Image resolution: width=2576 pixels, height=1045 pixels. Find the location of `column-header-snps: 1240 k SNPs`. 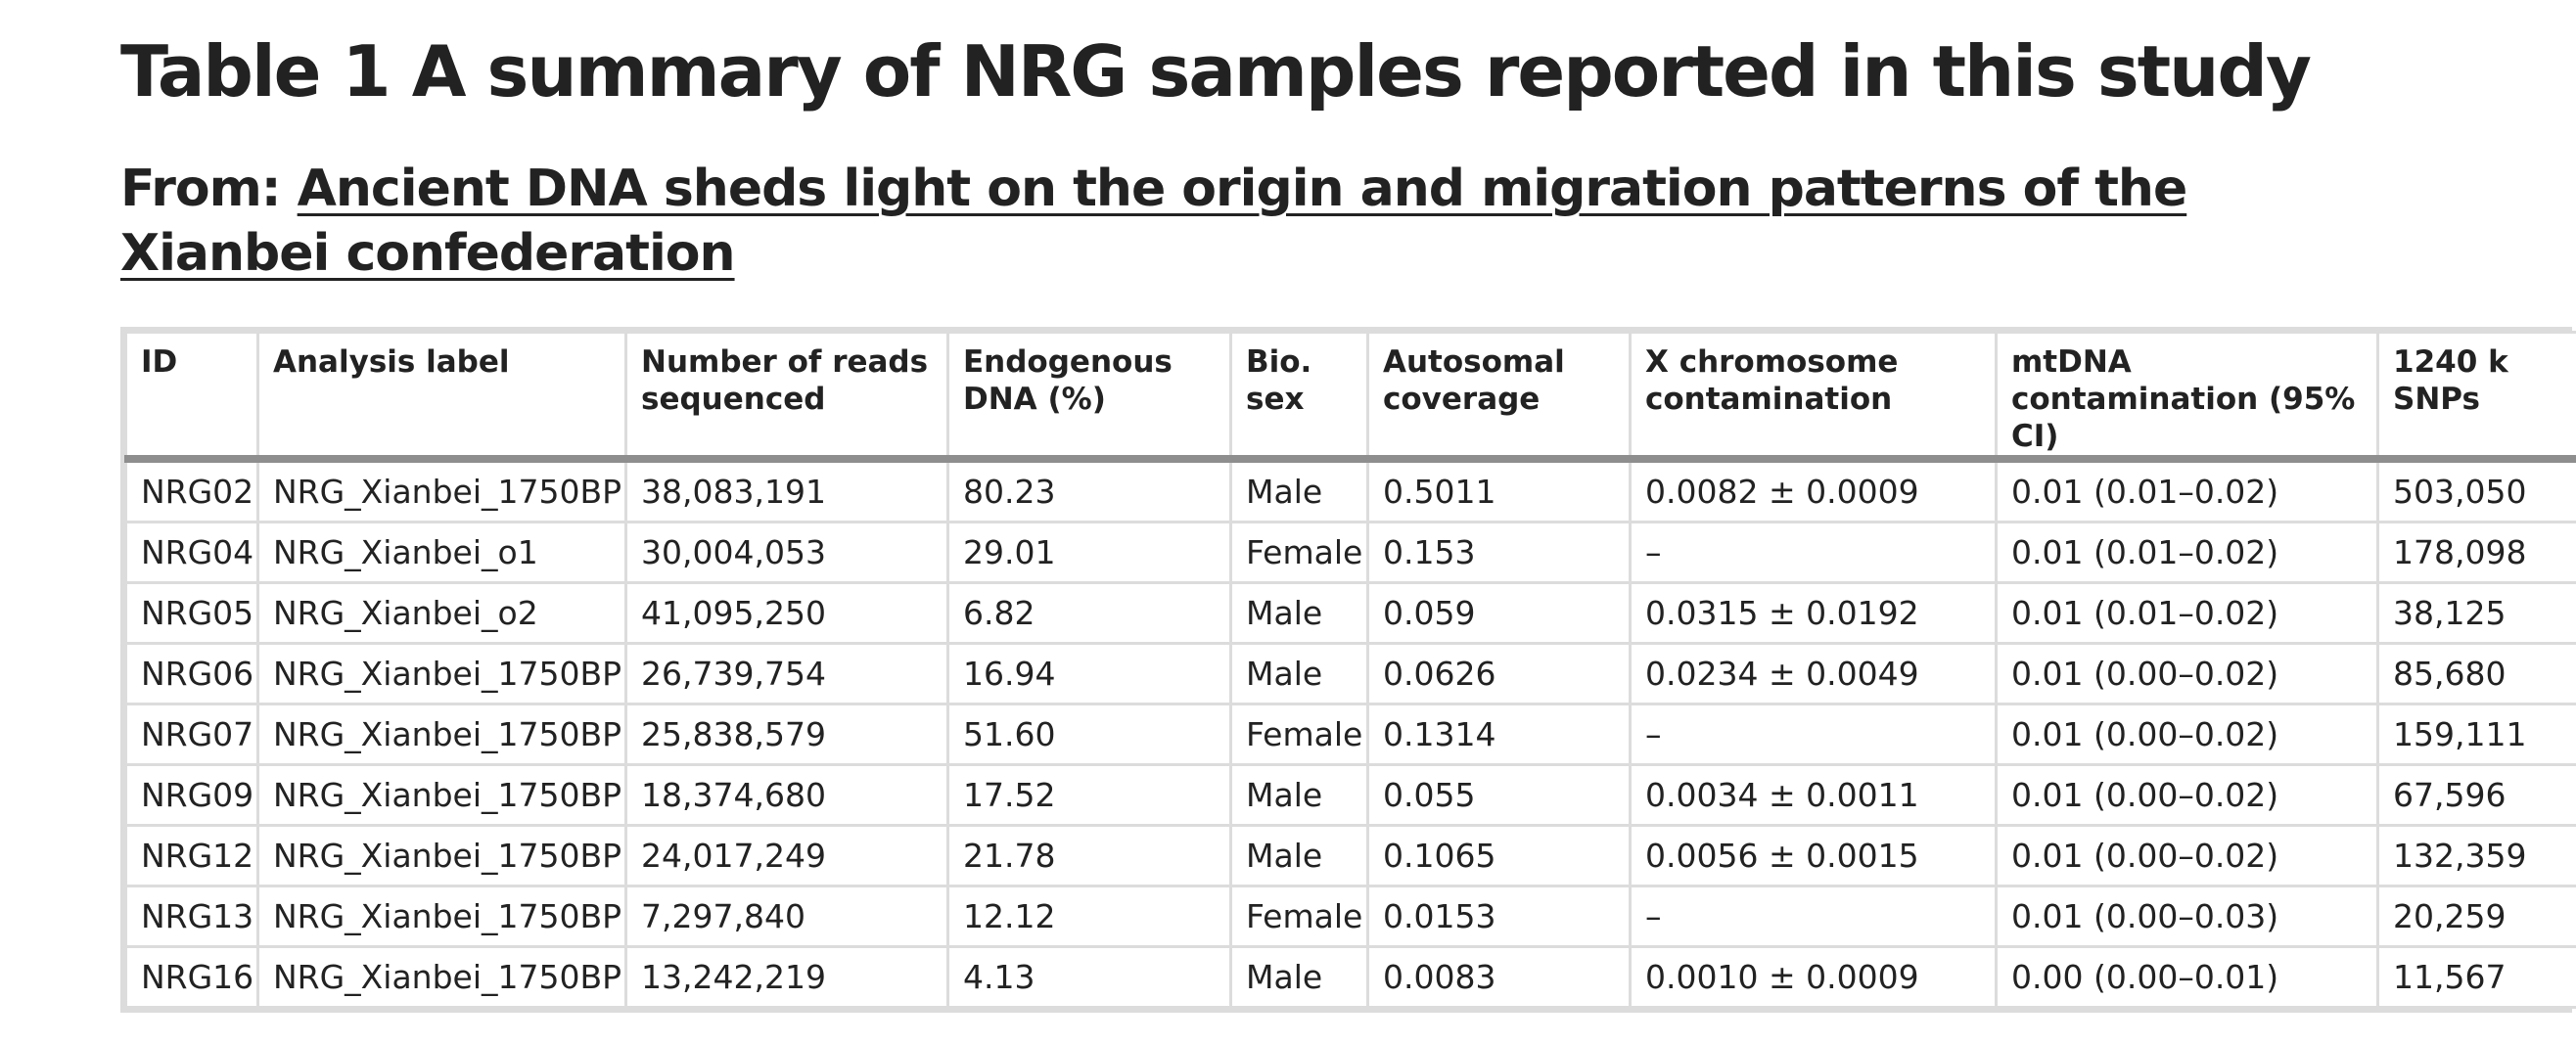

column-header-snps: 1240 k SNPs is located at coordinates (2476, 397).